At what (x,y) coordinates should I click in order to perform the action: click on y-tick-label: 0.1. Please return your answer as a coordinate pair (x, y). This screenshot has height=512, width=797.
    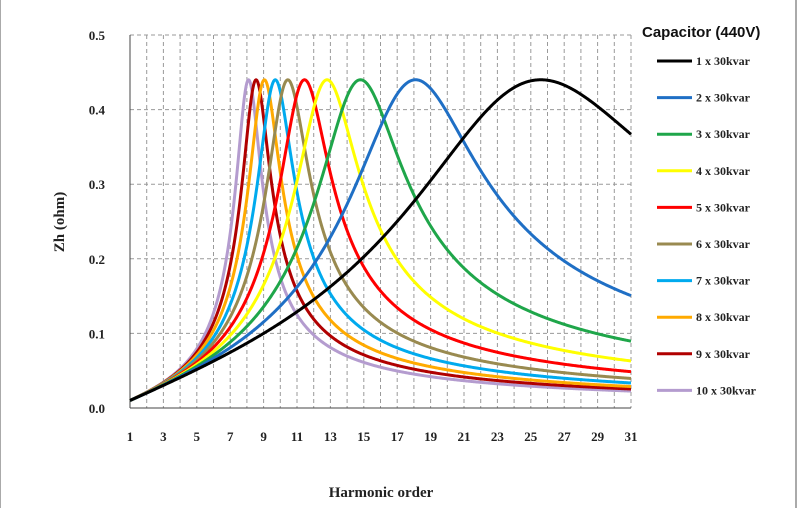
    Looking at the image, I should click on (97, 333).